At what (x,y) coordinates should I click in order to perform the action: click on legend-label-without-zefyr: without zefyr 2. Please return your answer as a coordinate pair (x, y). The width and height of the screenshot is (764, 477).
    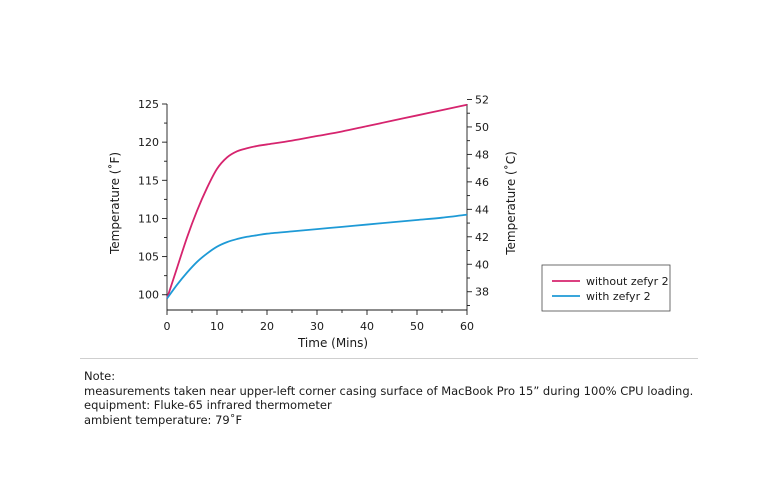
    Looking at the image, I should click on (627, 281).